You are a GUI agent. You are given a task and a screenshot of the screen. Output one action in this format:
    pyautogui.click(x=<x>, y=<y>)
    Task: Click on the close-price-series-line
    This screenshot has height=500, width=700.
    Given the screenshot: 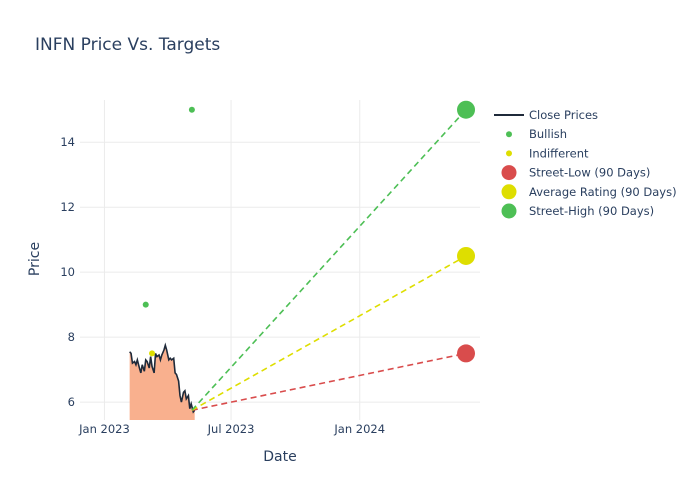 What is the action you would take?
    pyautogui.click(x=162, y=378)
    